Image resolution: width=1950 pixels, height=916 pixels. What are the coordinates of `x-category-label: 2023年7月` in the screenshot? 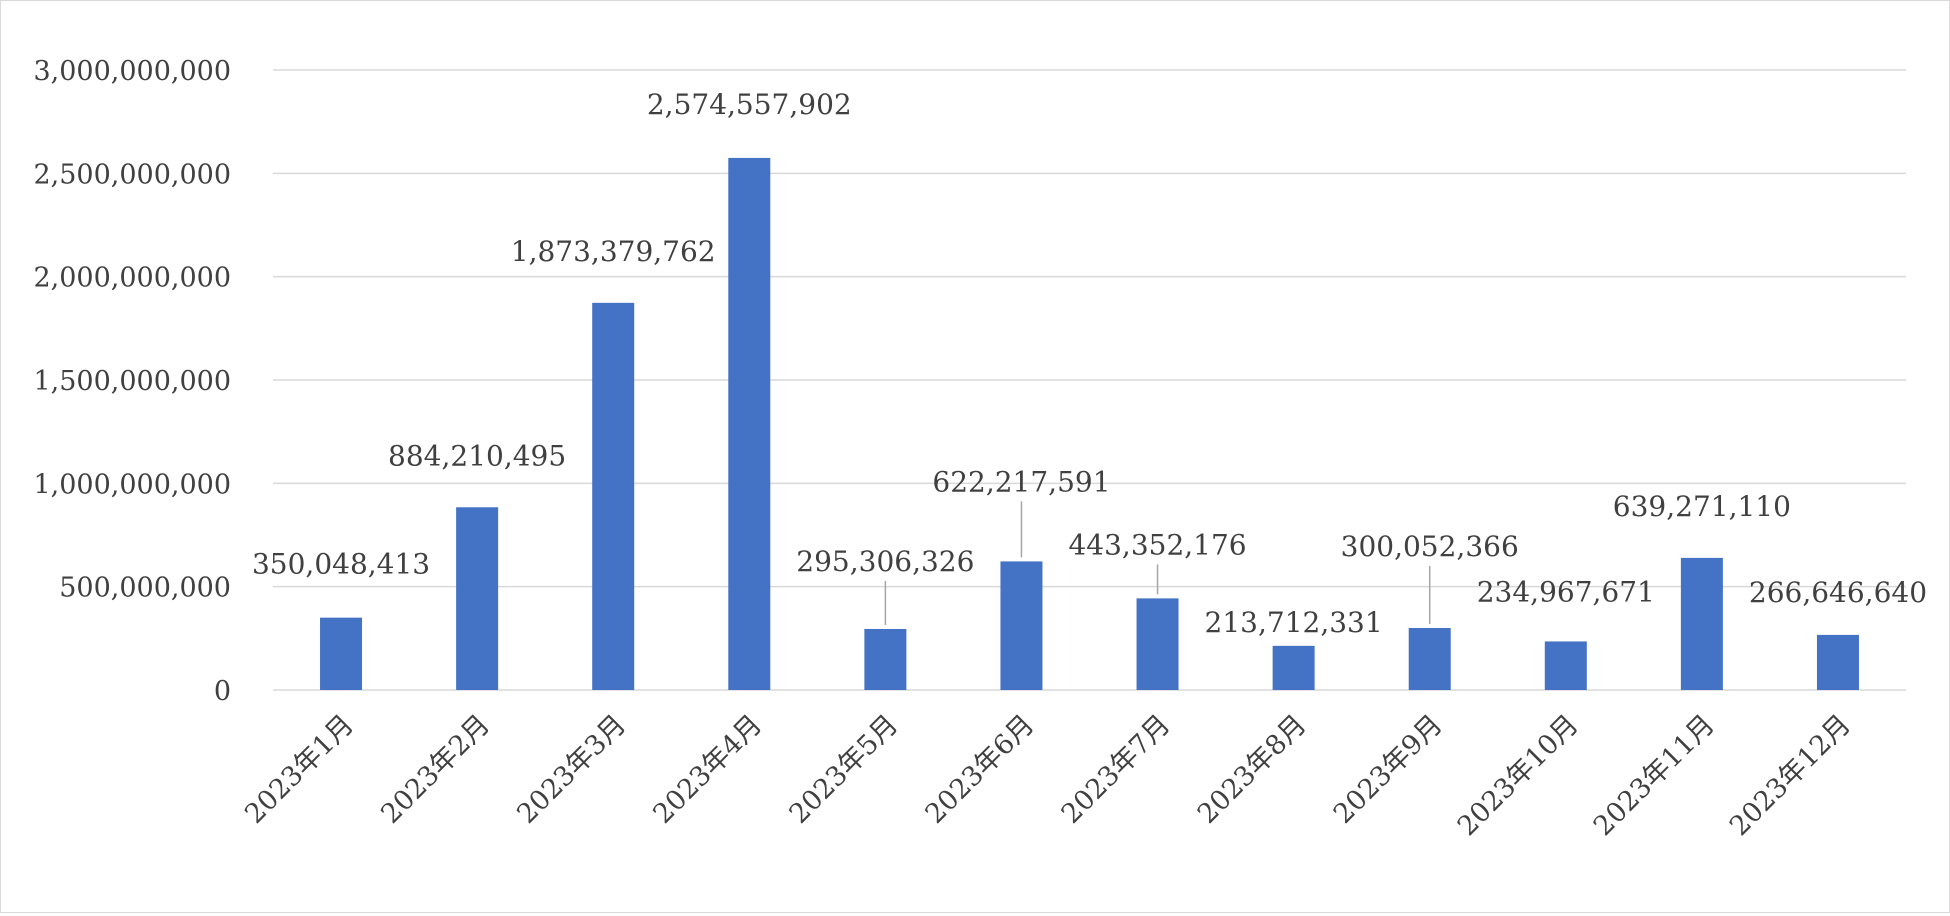 It's located at (1116, 769).